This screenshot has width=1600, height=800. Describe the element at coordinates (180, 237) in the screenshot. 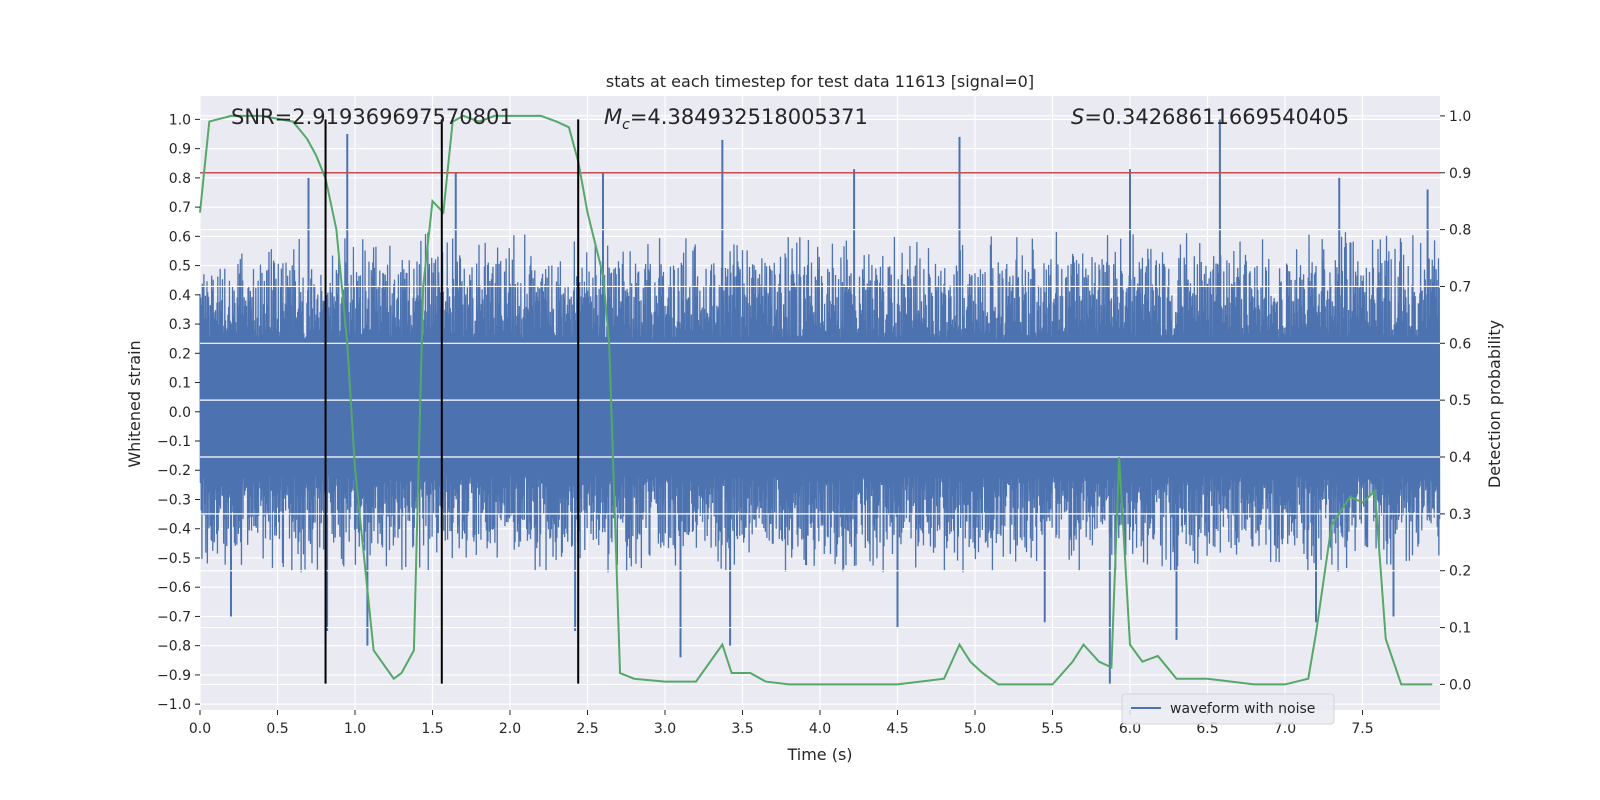

I see `y-left-tick-label: 0.6` at that location.